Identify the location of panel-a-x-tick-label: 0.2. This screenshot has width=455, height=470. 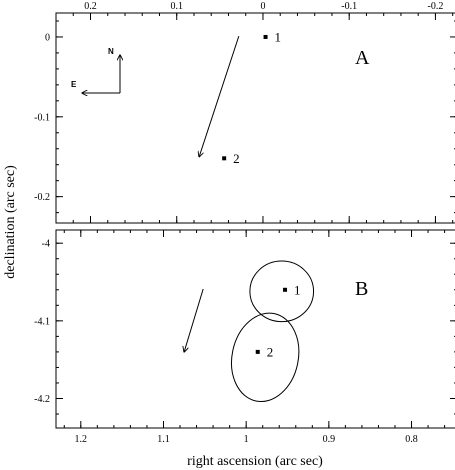
(90, 6).